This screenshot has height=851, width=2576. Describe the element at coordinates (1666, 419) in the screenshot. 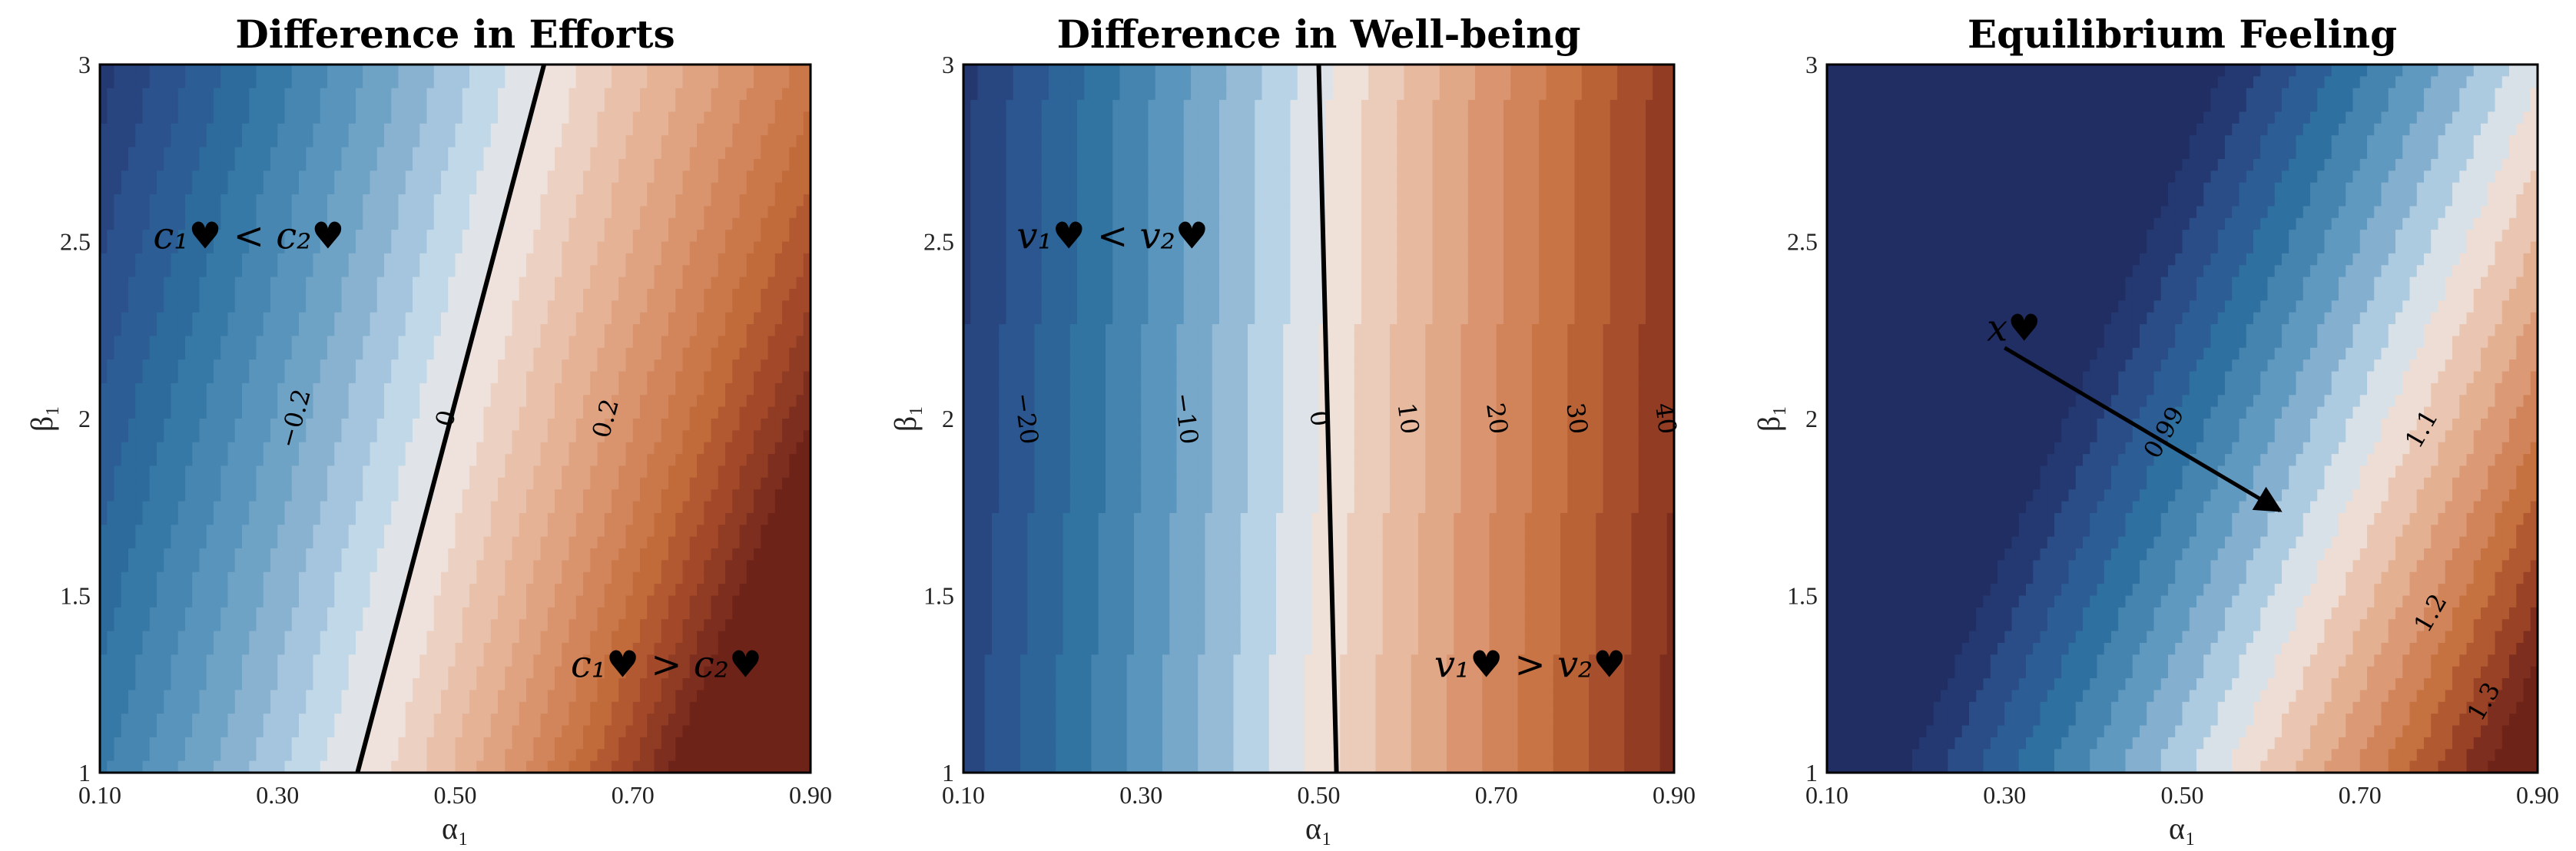

I see `contour-label: 40` at that location.